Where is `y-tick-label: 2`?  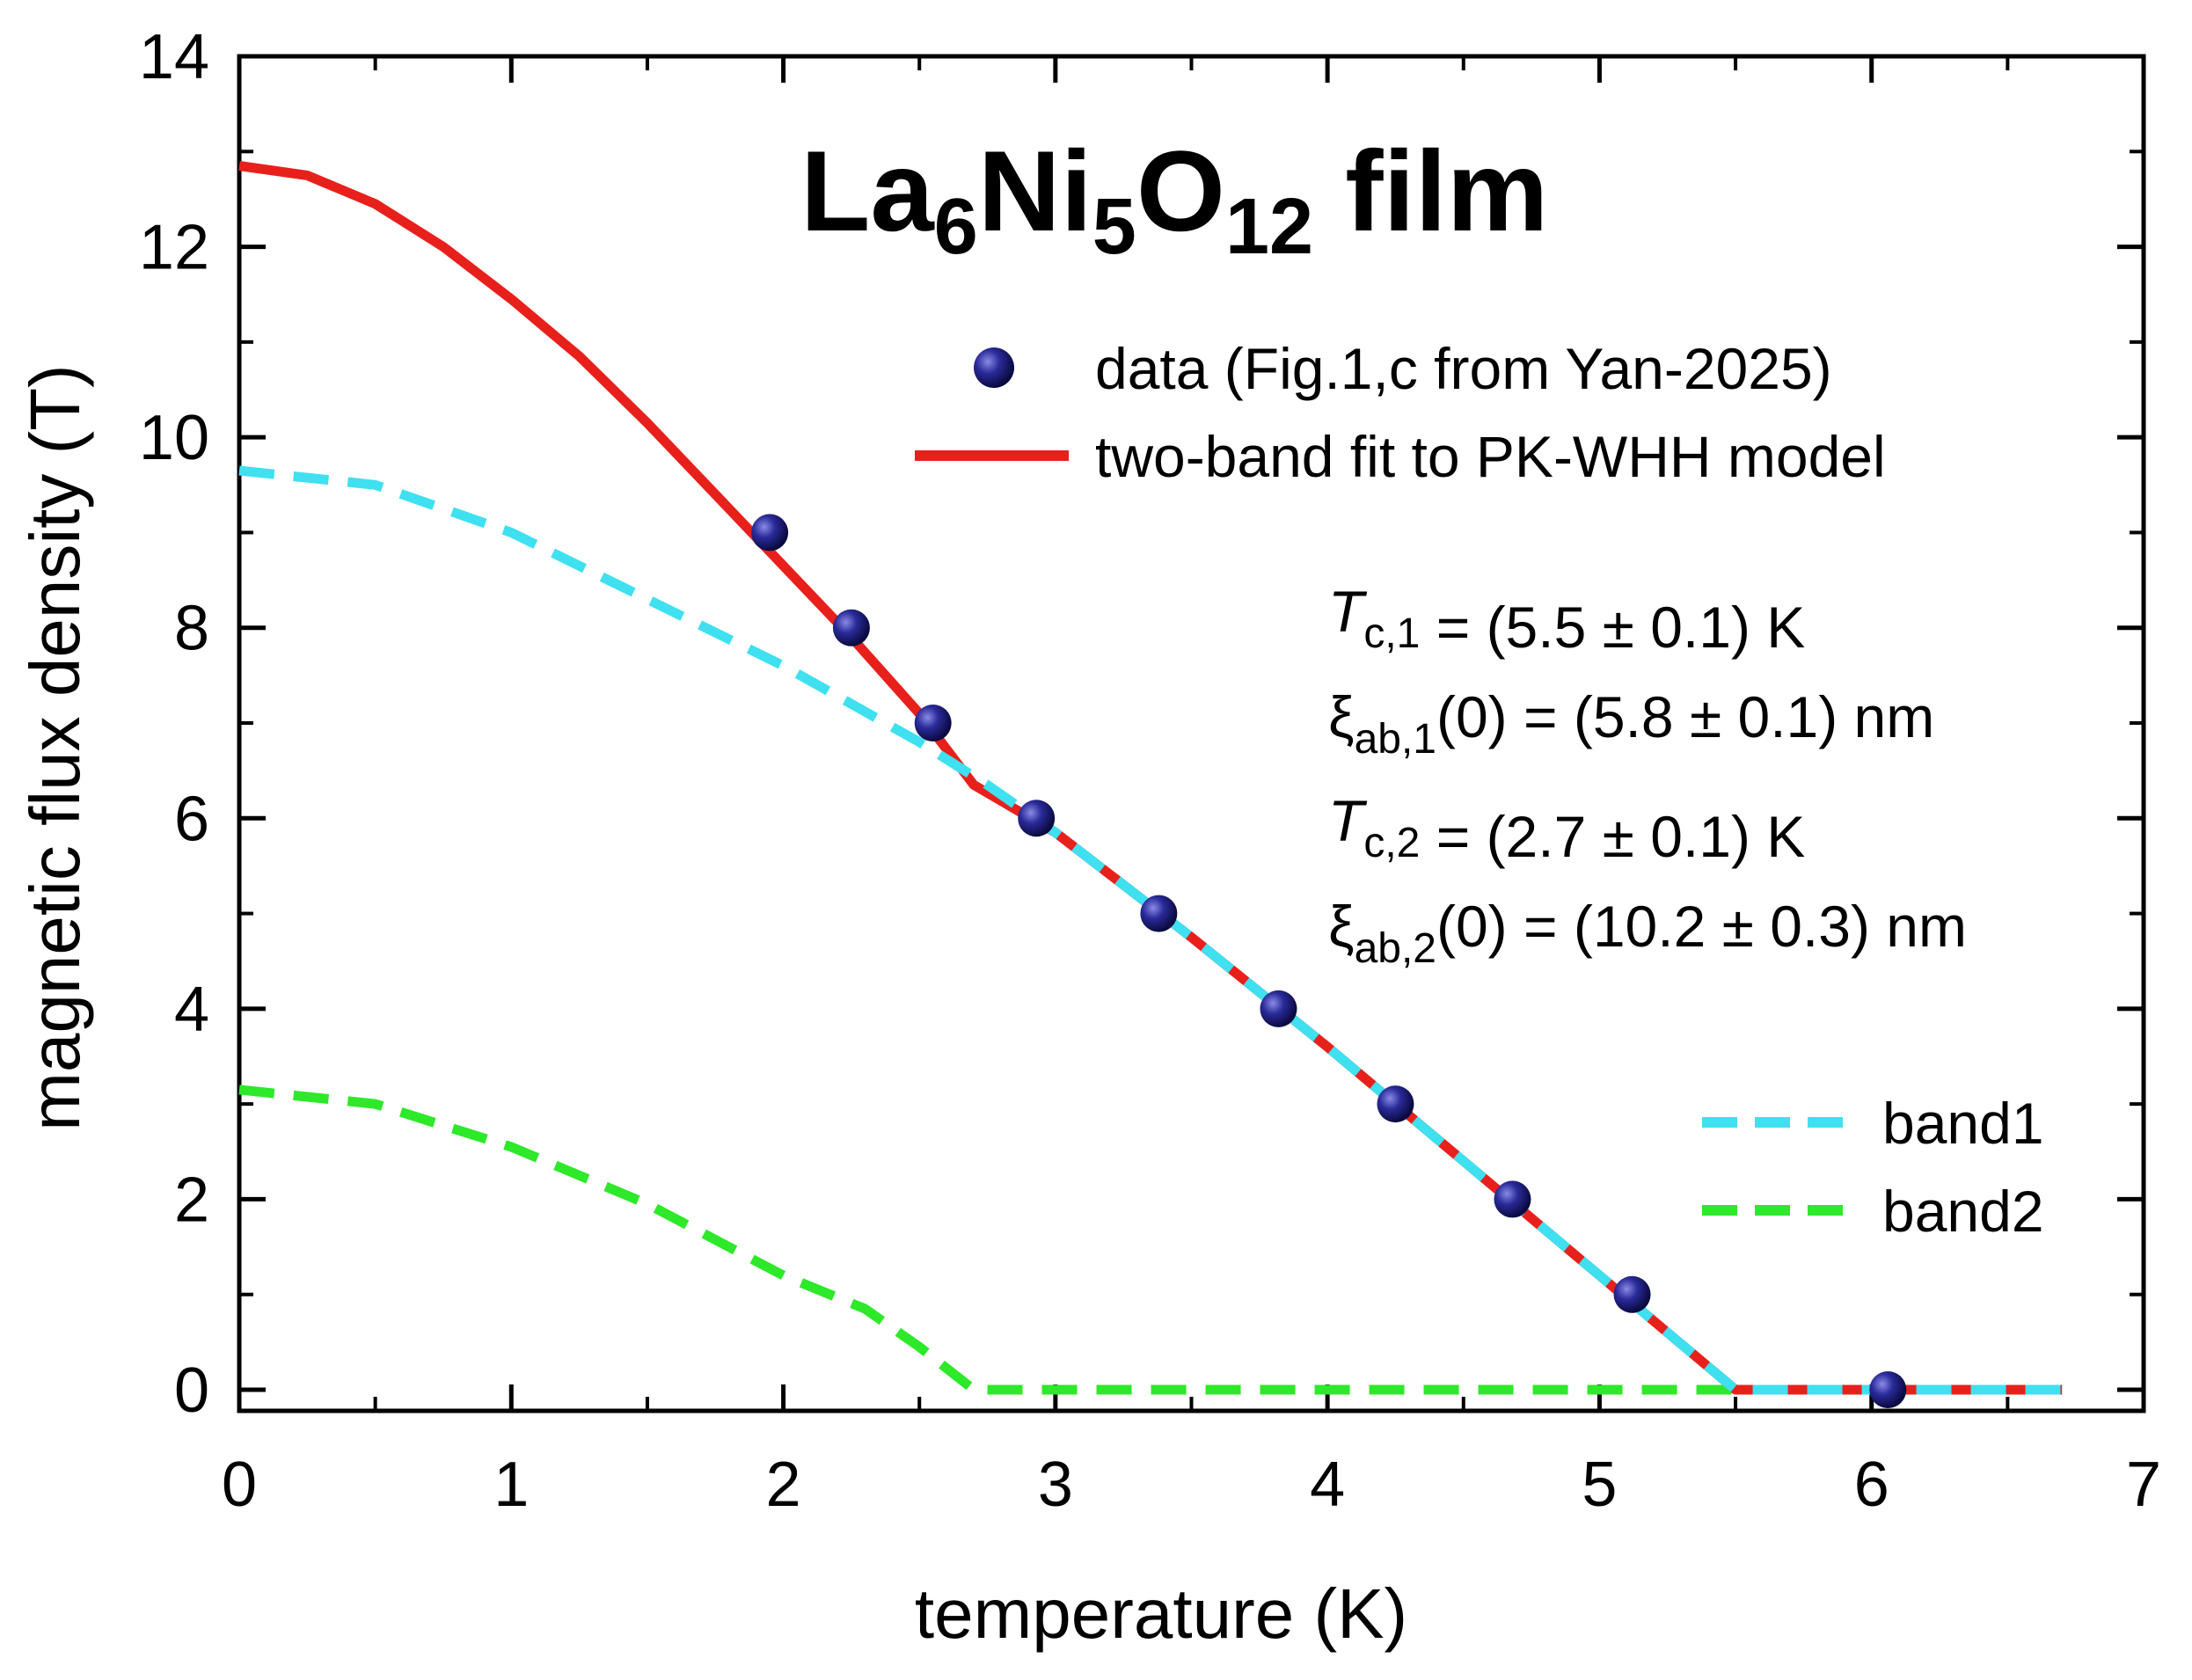
y-tick-label: 2 is located at coordinates (192, 1200).